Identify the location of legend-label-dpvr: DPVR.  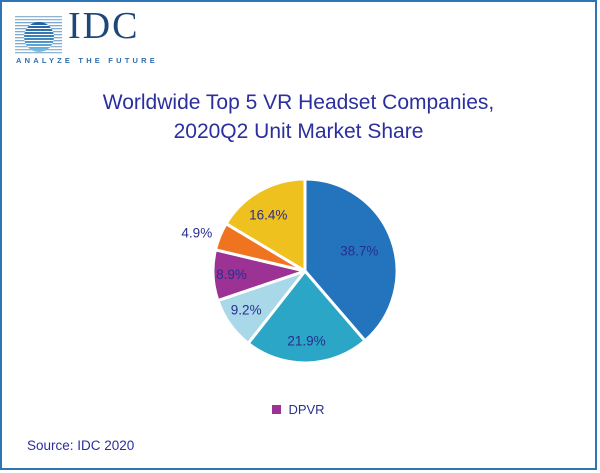
(306, 409).